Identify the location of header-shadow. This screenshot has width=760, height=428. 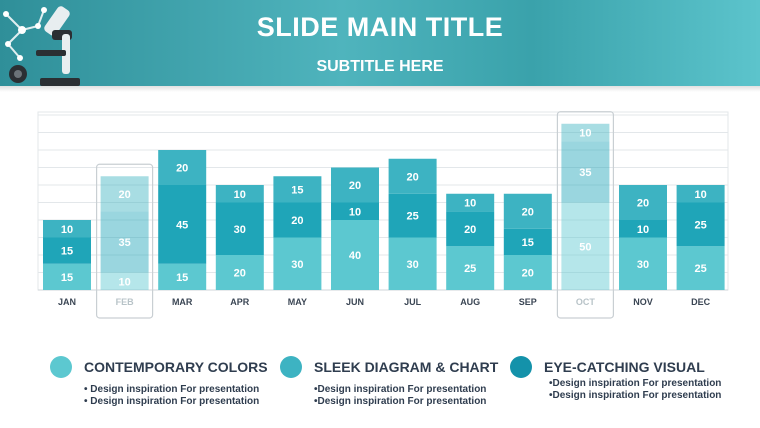
(380, 89).